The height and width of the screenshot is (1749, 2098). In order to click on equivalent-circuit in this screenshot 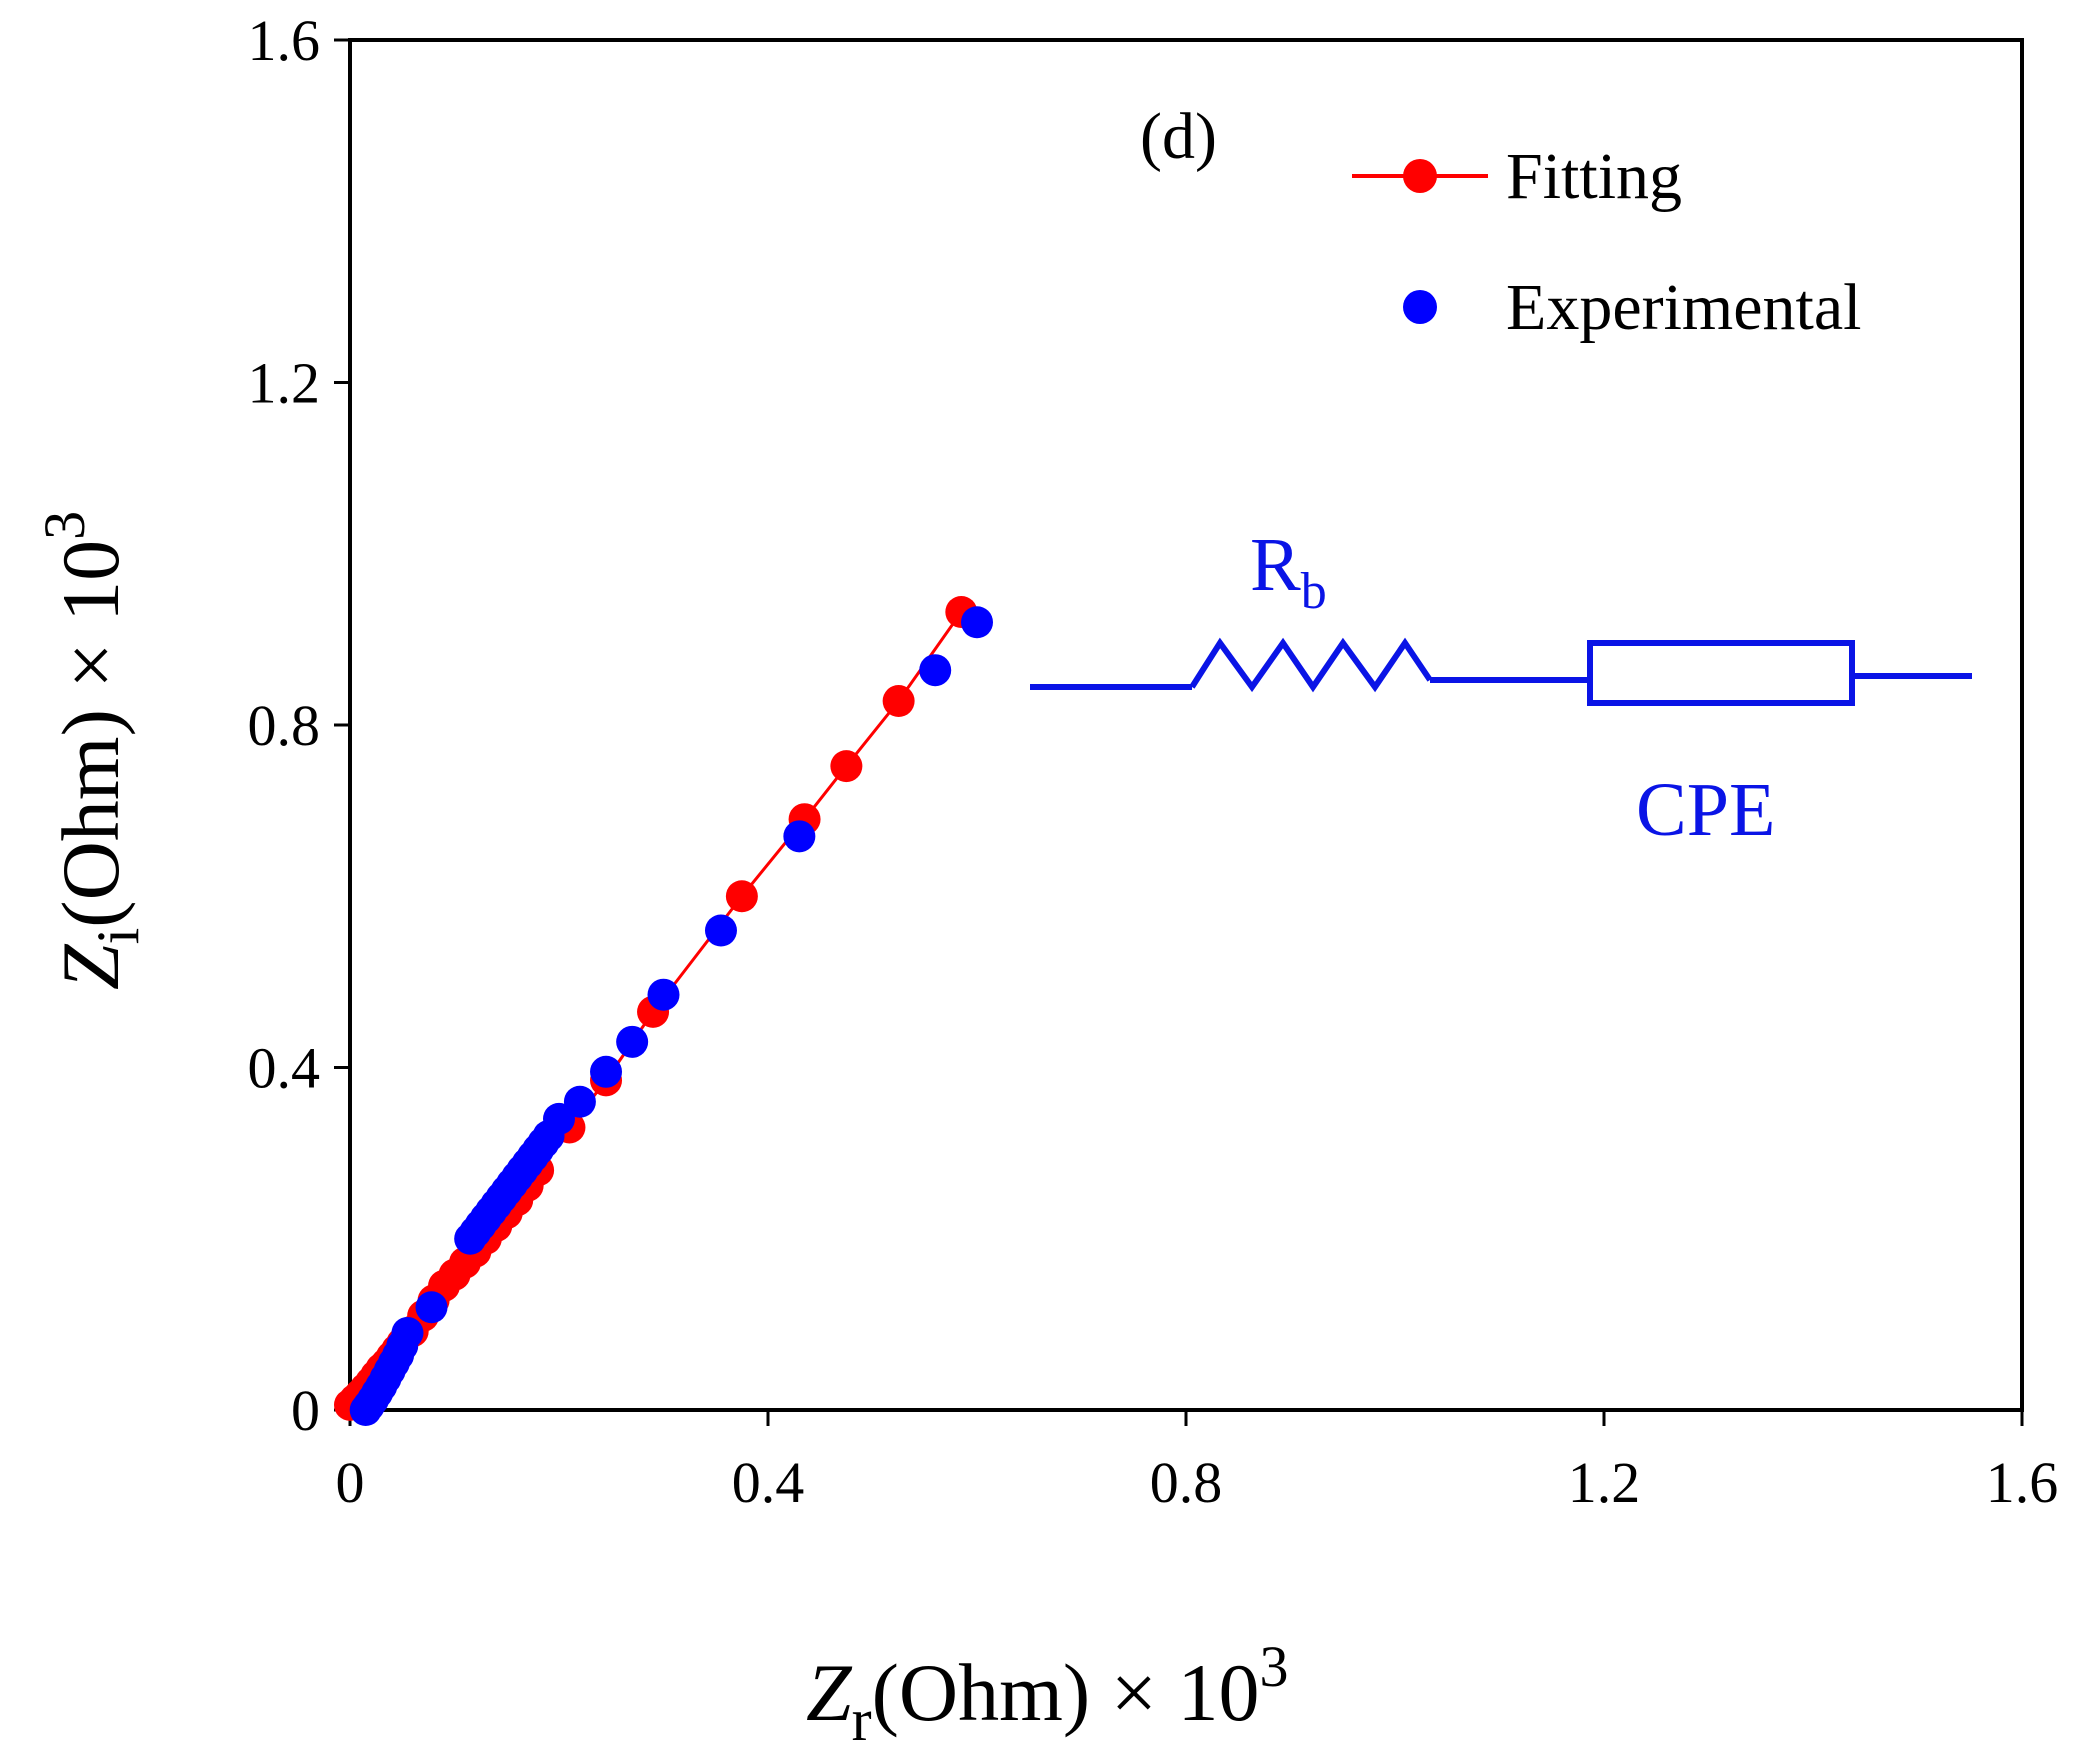, I will do `click(1501, 671)`.